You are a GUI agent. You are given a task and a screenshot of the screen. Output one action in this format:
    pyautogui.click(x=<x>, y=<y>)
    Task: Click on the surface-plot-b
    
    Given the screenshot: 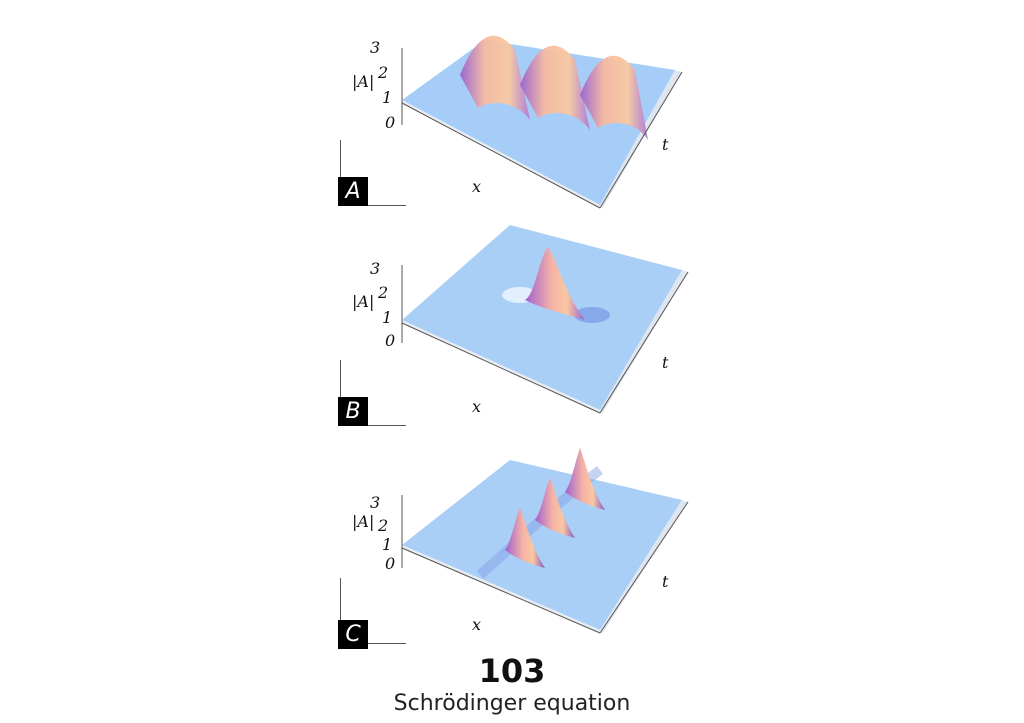 What is the action you would take?
    pyautogui.click(x=545, y=319)
    